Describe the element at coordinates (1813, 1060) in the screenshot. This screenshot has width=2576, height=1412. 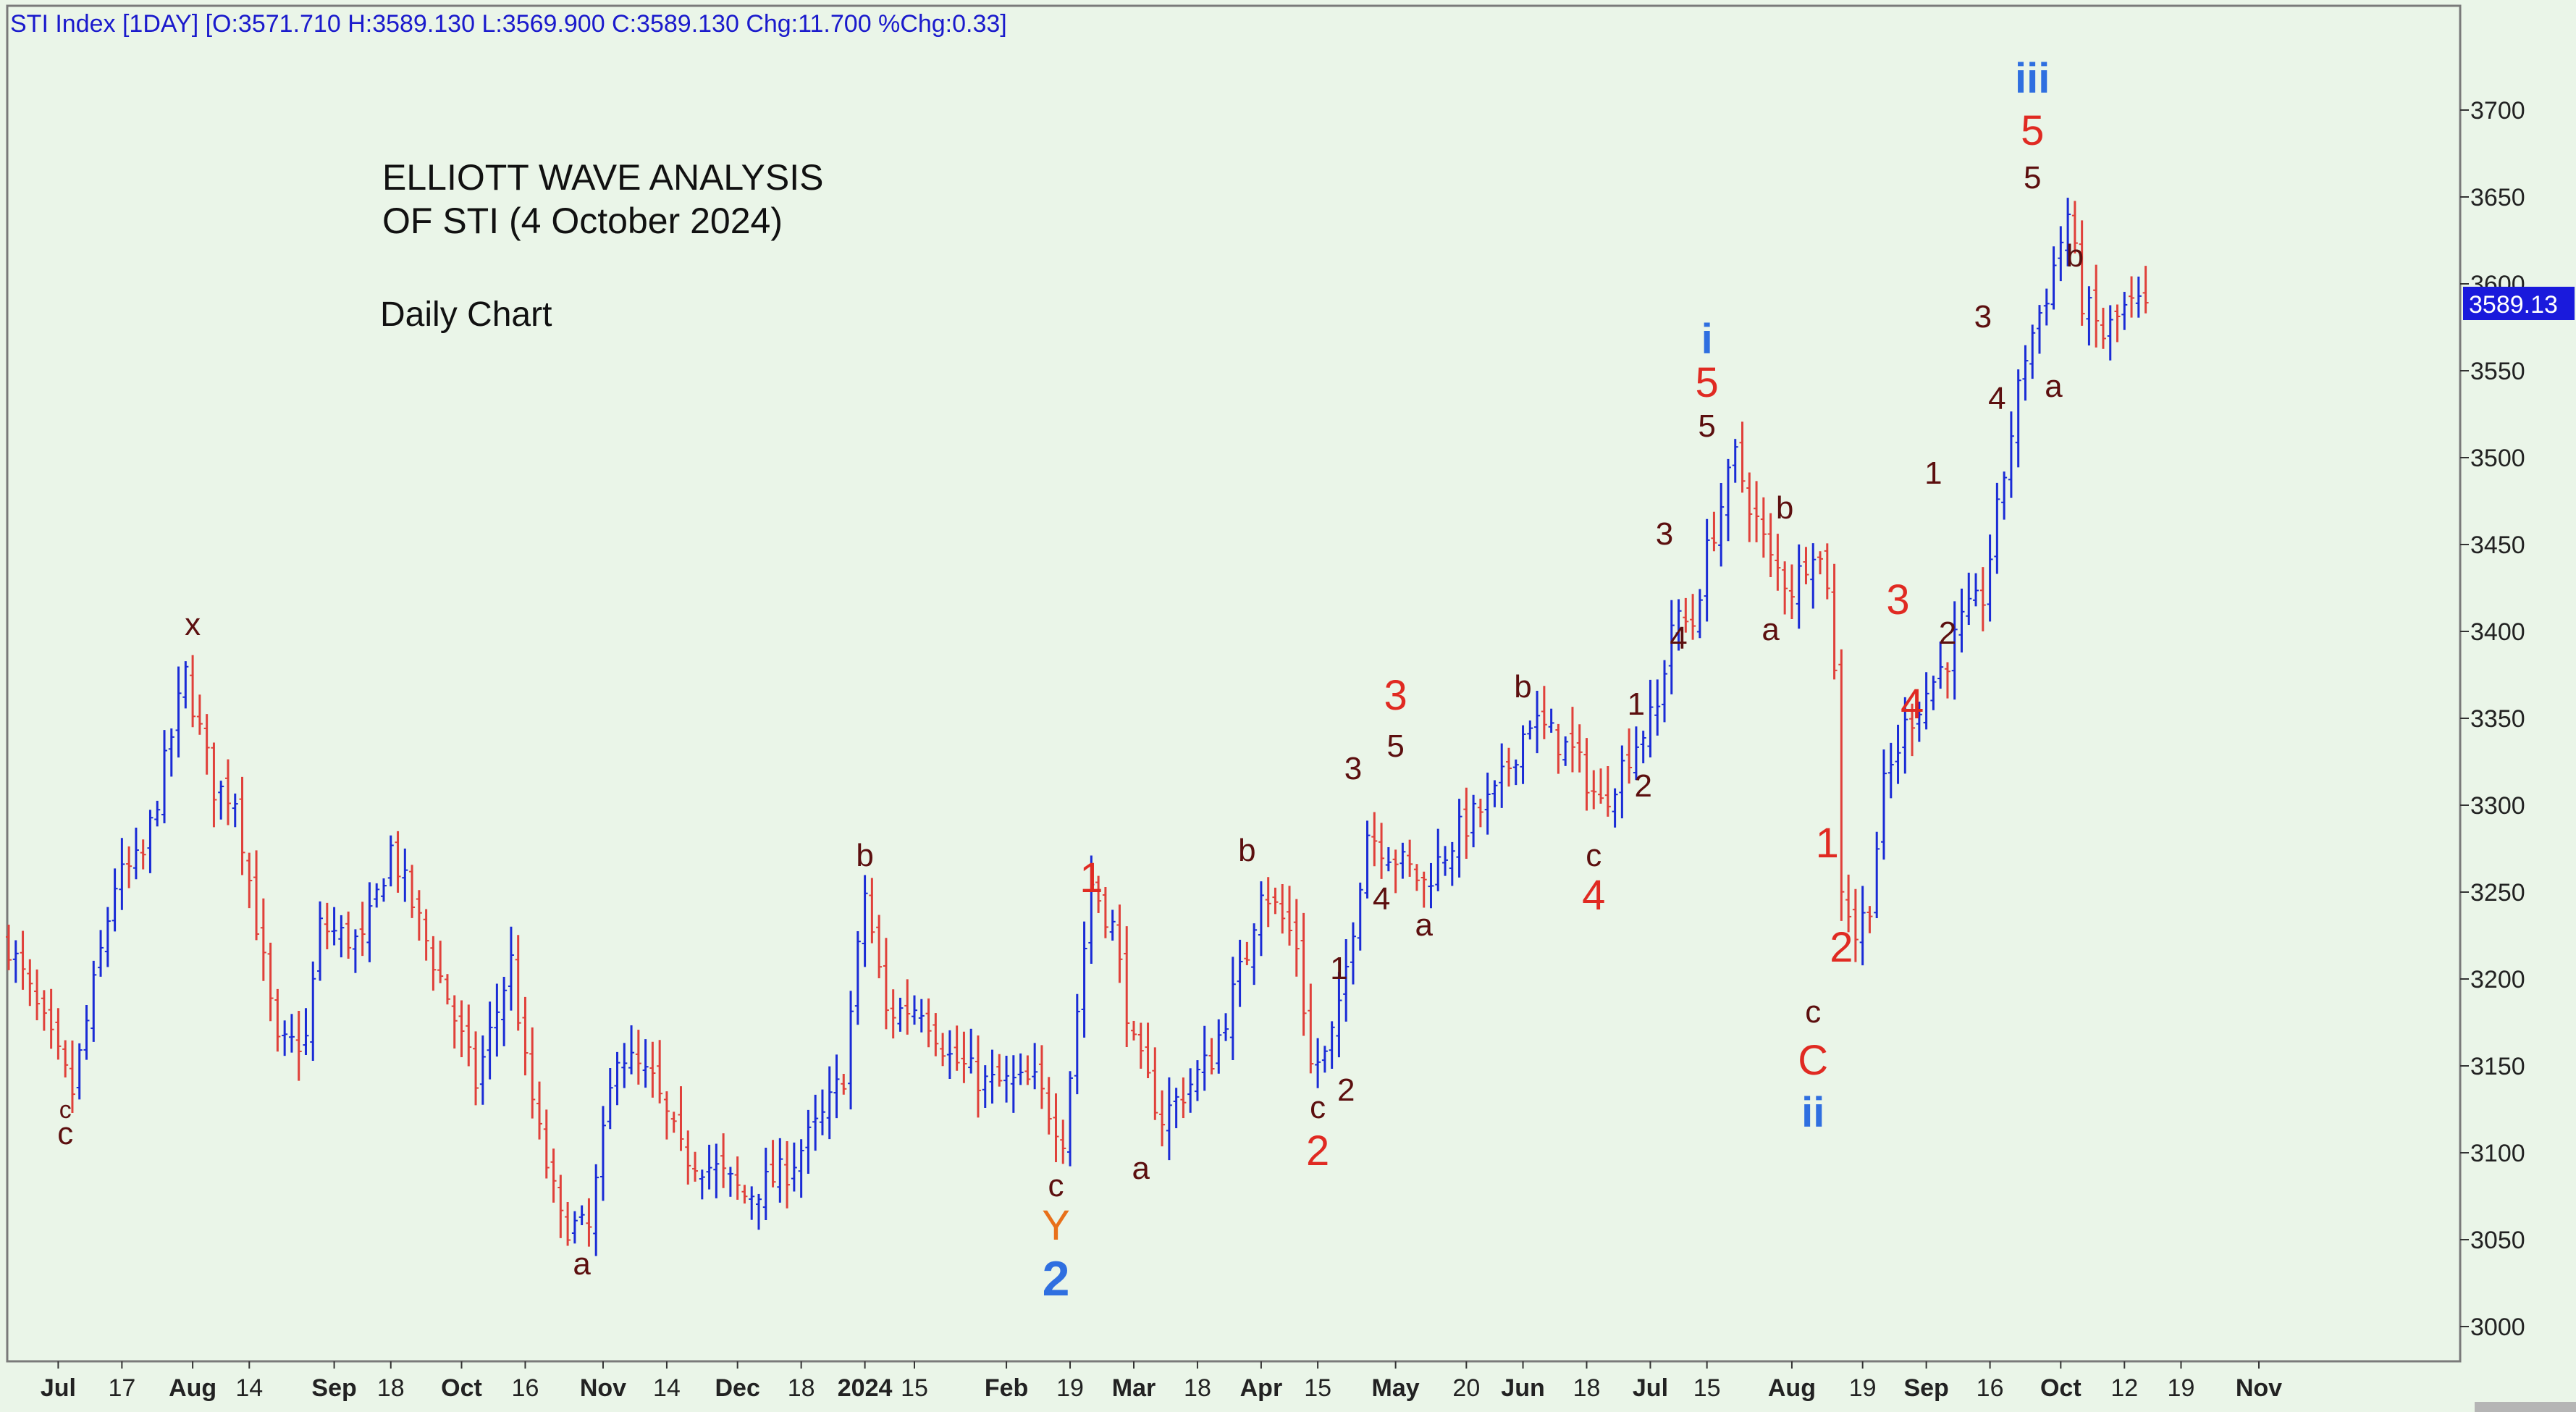
I see `wave-label: C` at that location.